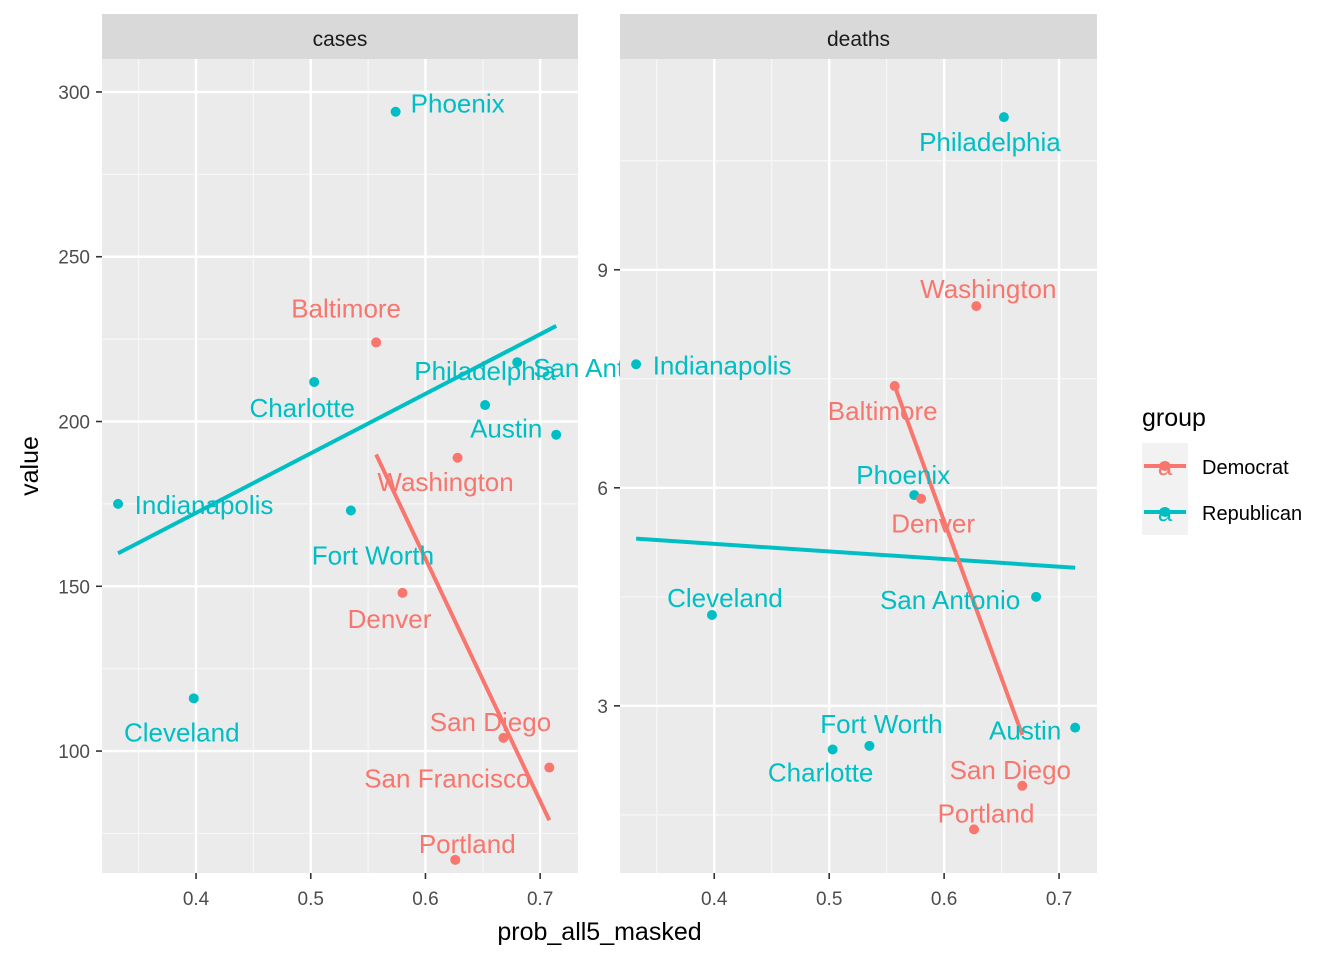 This screenshot has height=960, width=1344. I want to click on point-san-francisco, so click(549, 767).